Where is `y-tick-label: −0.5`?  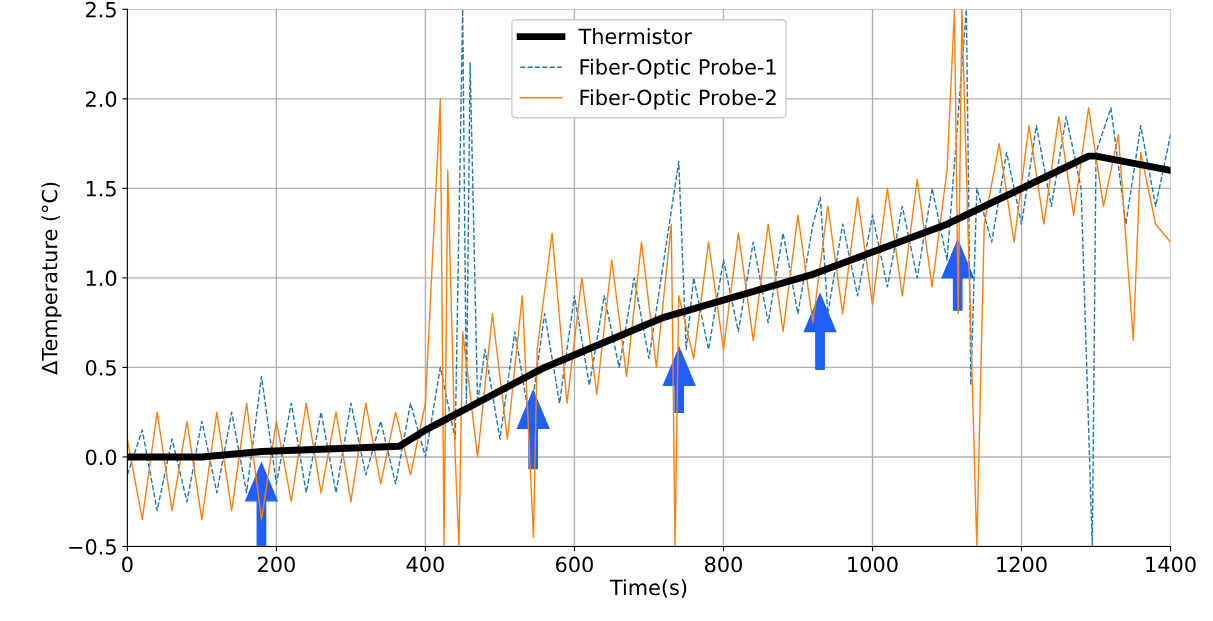
y-tick-label: −0.5 is located at coordinates (92, 546).